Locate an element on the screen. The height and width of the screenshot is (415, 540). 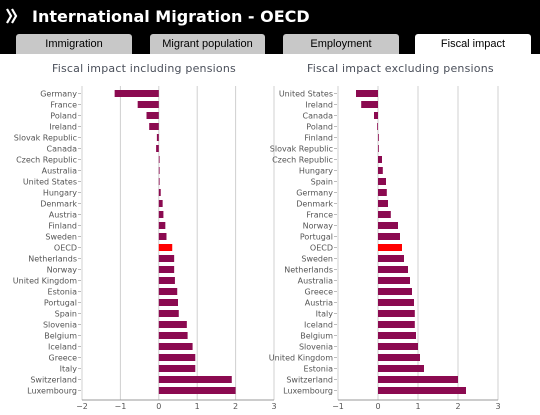
tab-fiscal-impact: Fiscal impact is located at coordinates (473, 44).